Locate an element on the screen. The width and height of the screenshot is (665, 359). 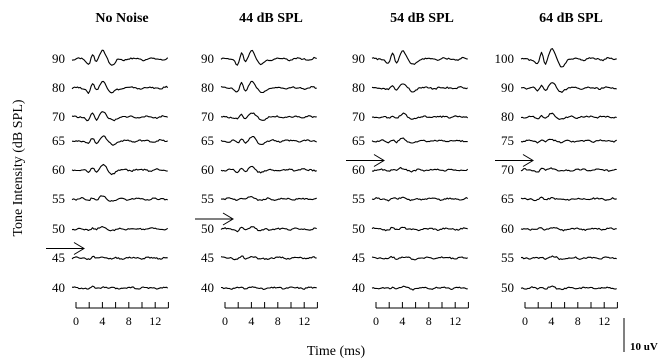
panel-title: 54 dB SPL is located at coordinates (422, 18).